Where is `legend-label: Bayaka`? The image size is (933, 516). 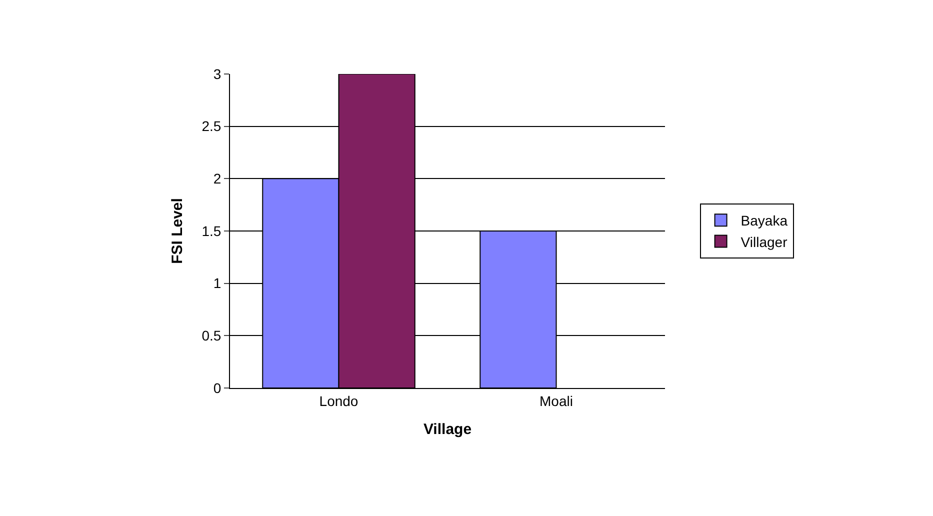
legend-label: Bayaka is located at coordinates (764, 220).